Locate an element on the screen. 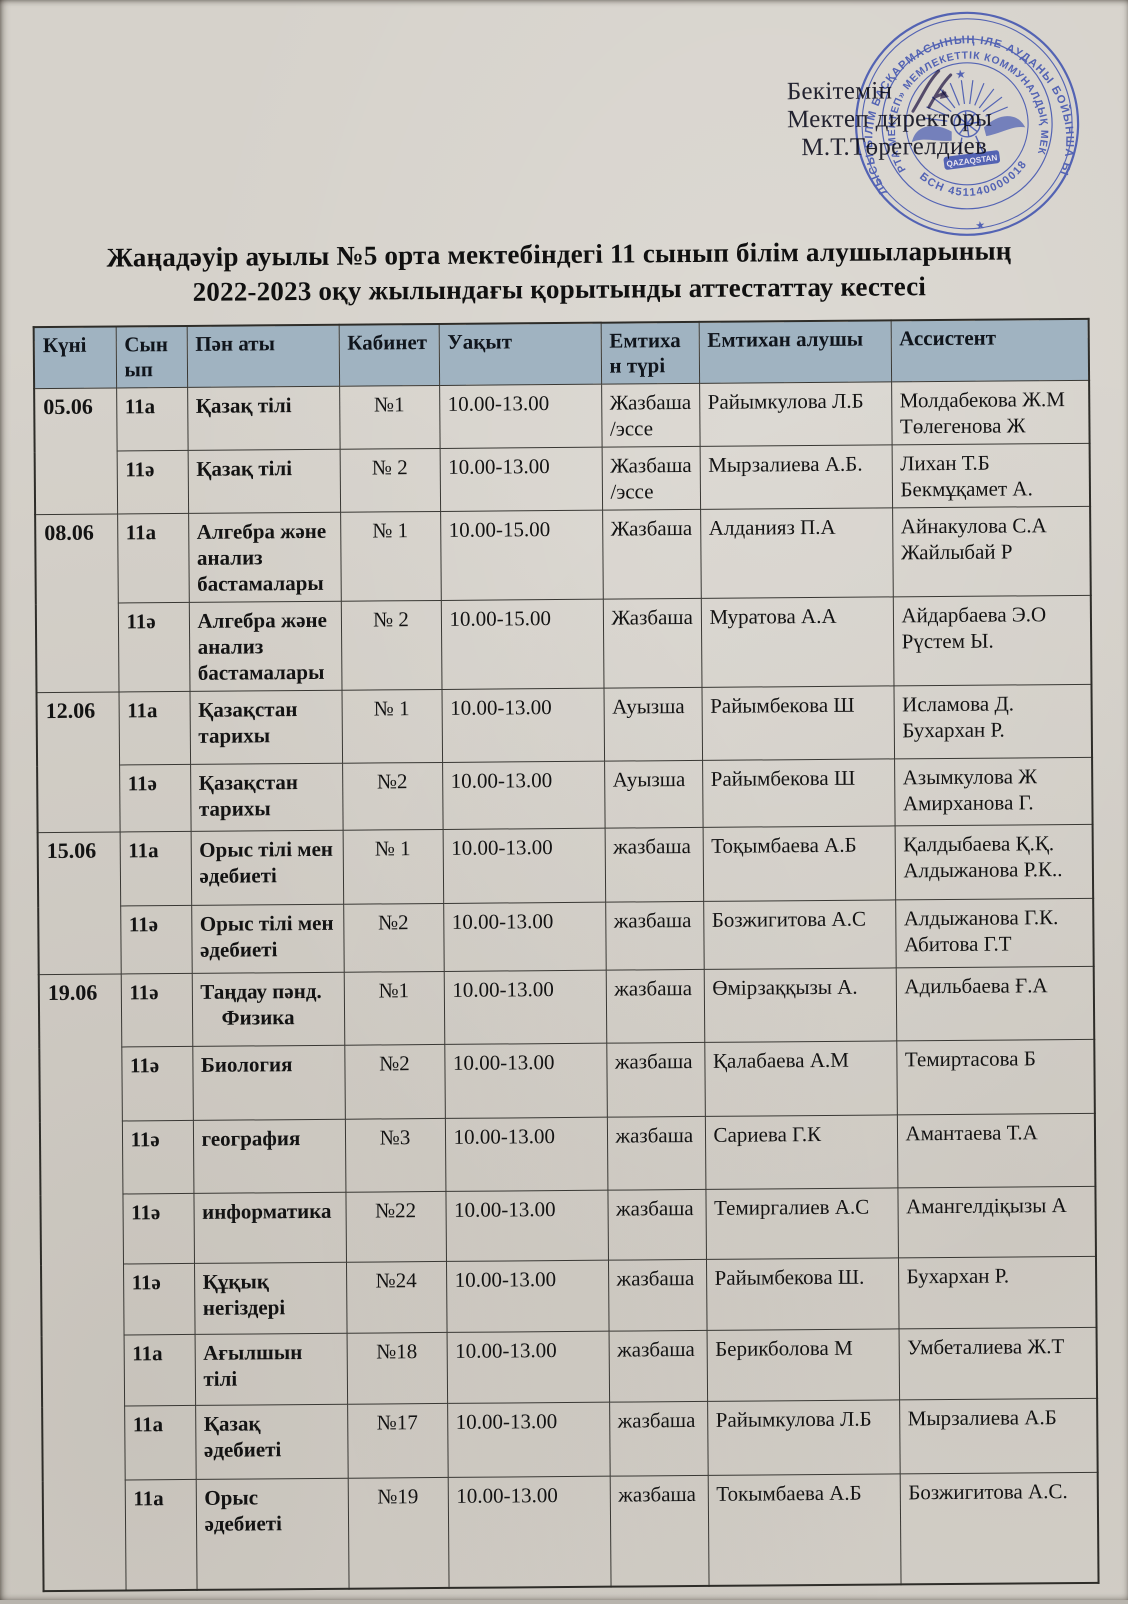 The image size is (1128, 1604). cell-date: 05.06 is located at coordinates (76, 451).